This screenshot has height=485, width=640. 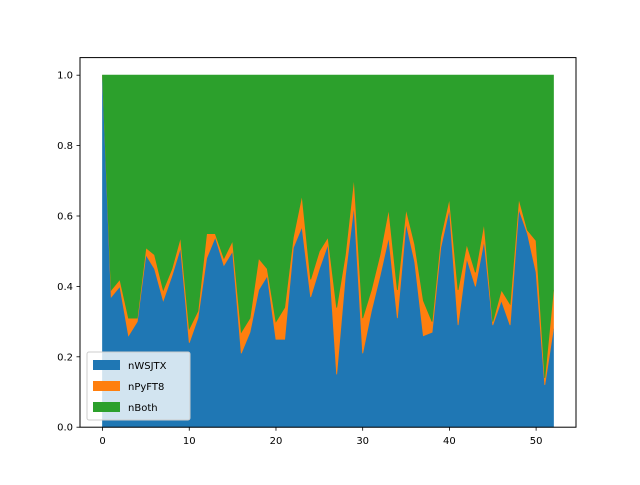 What do you see at coordinates (65, 146) in the screenshot?
I see `y-tick-label: 0.8` at bounding box center [65, 146].